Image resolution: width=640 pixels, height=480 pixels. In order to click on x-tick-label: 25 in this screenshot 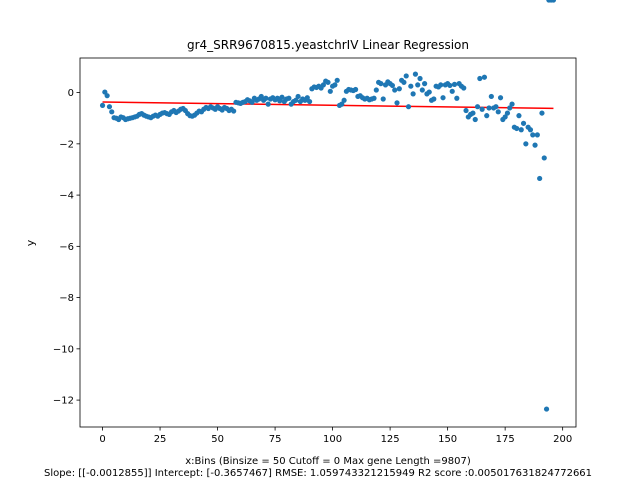, I will do `click(160, 439)`.